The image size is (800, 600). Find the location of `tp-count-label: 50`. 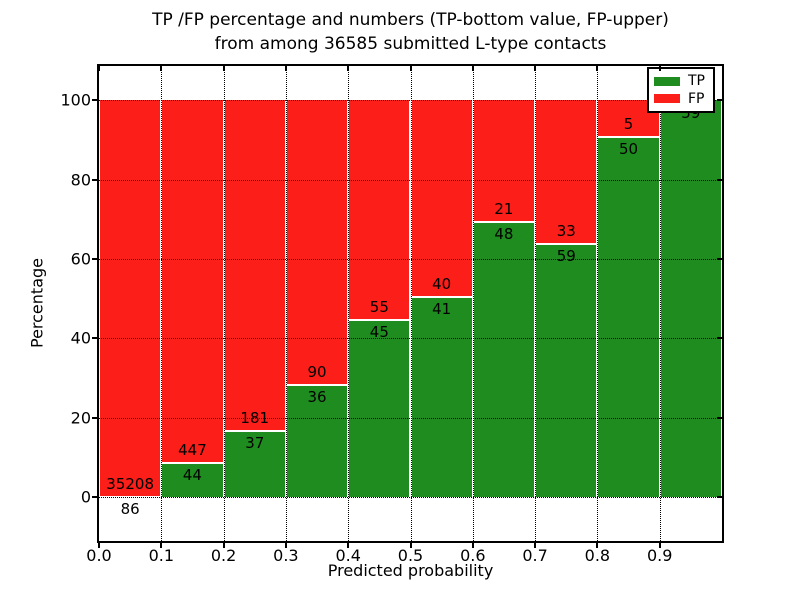

tp-count-label: 50 is located at coordinates (629, 149).